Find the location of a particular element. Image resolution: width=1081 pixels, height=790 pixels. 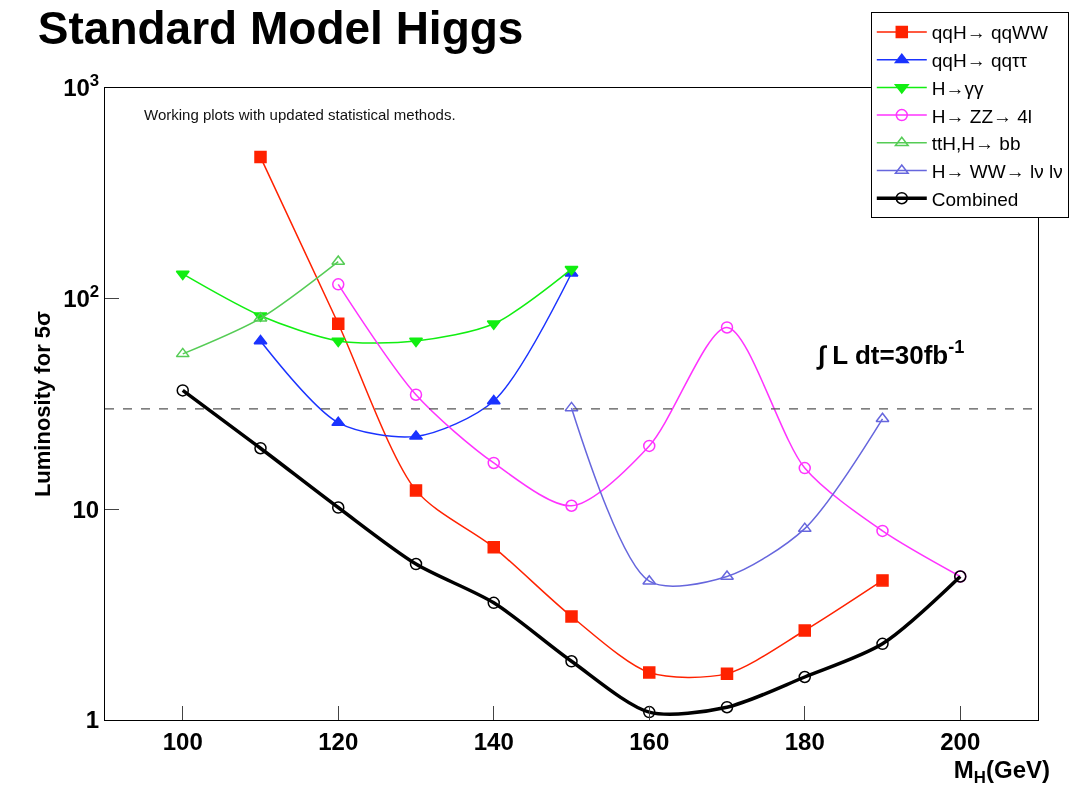

chart-title: Standard Model Higgs is located at coordinates (280, 28).